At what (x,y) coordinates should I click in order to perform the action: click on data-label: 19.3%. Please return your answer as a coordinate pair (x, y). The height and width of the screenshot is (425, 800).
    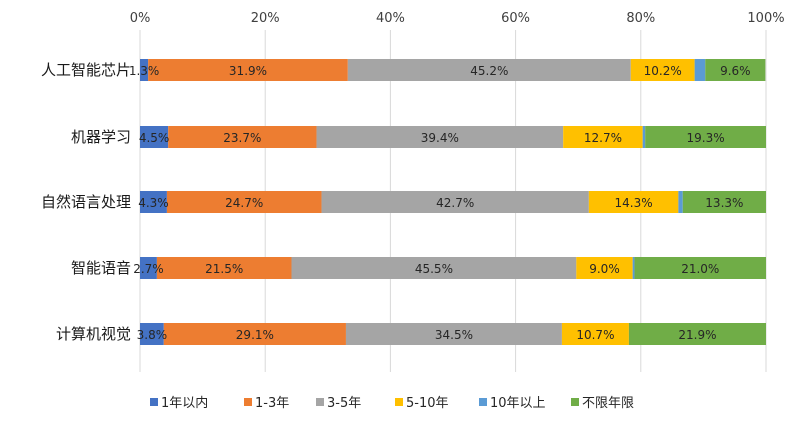
    Looking at the image, I should click on (706, 138).